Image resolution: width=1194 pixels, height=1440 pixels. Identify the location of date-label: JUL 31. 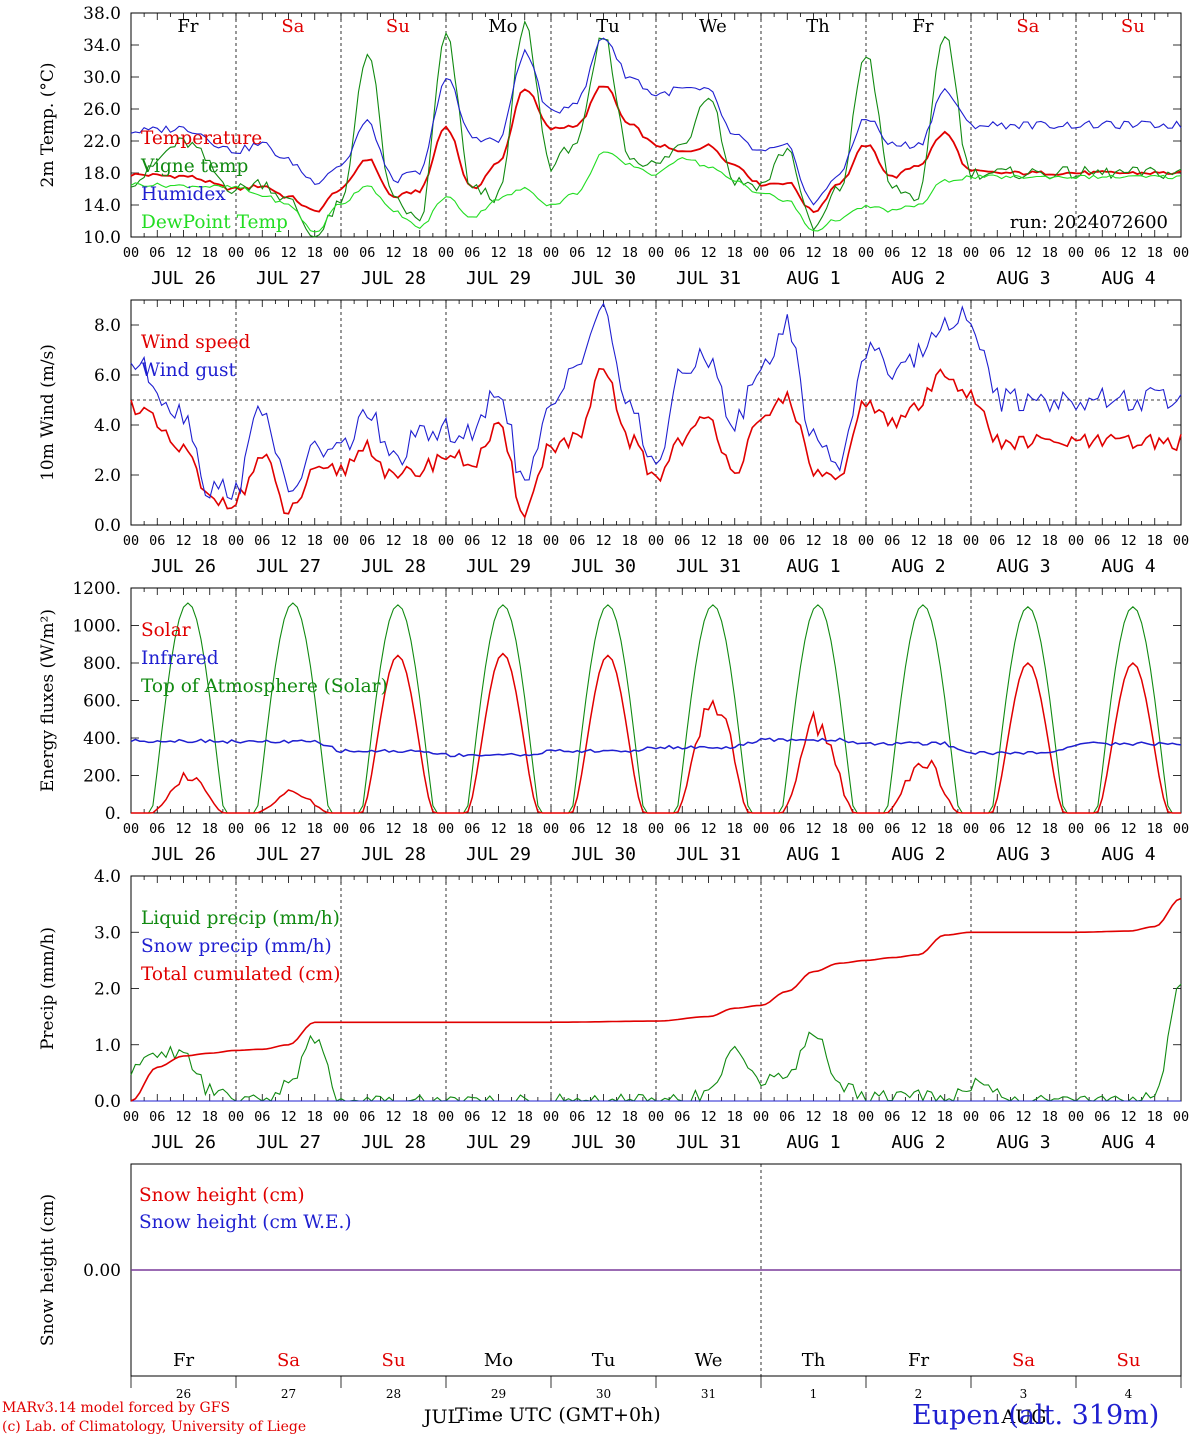
(708, 1142).